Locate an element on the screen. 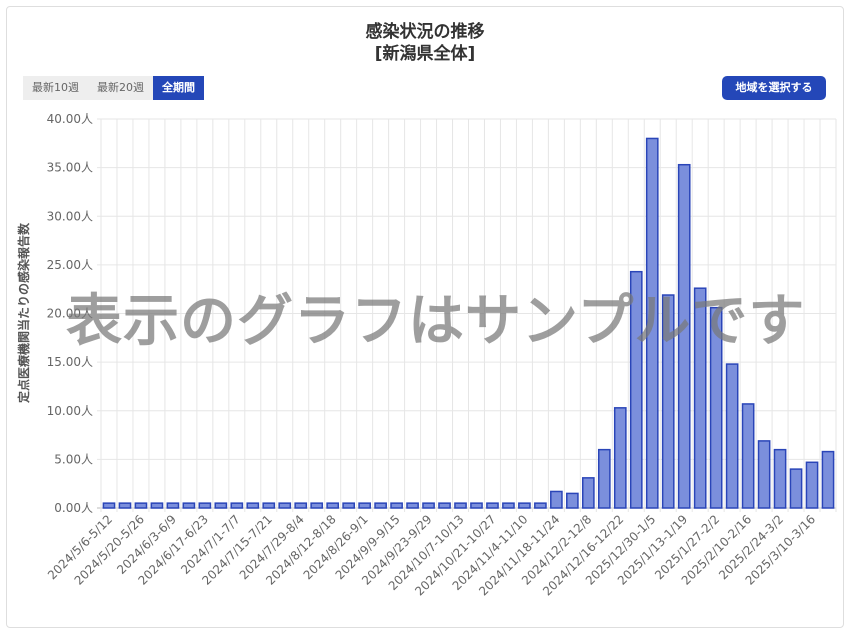 The width and height of the screenshot is (850, 632). tab-latest-20-weeks: 最新20週 is located at coordinates (120, 87).